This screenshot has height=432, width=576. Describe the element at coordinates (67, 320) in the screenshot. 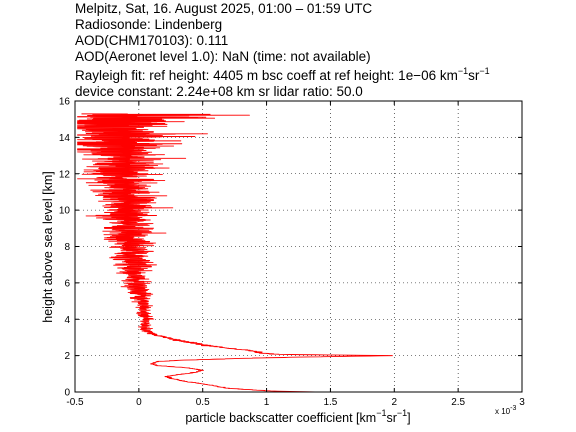

I see `y-tick-label: 4` at that location.